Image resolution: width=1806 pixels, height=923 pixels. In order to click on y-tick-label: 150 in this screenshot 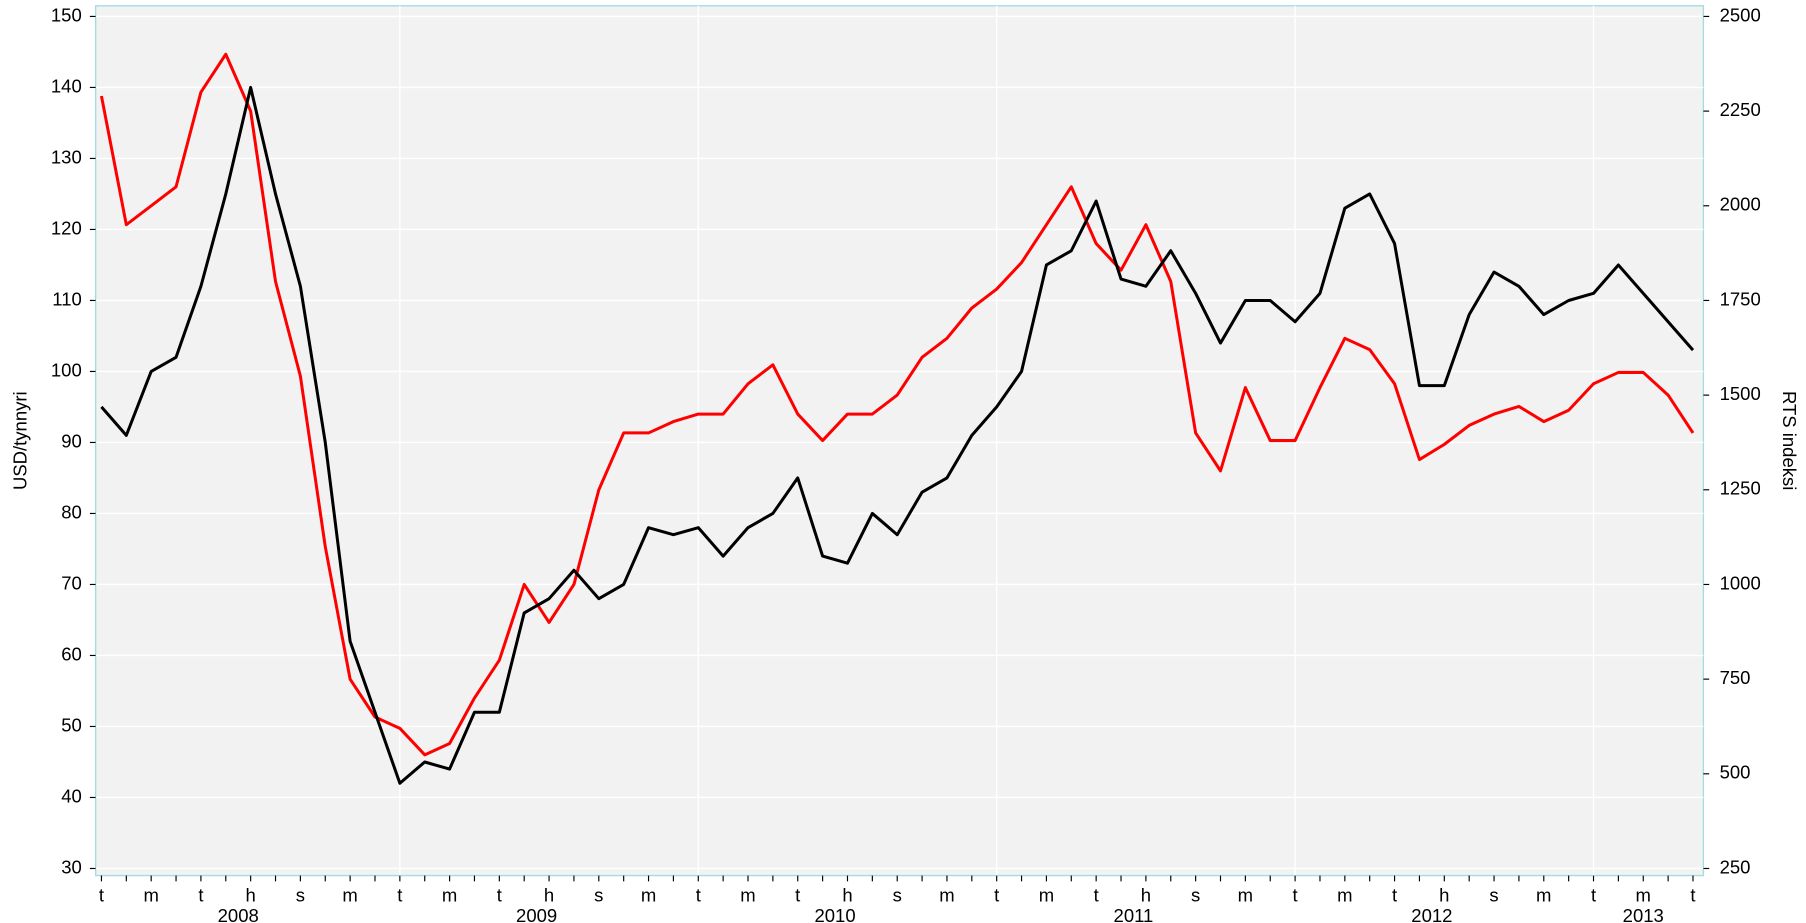, I will do `click(66, 14)`.